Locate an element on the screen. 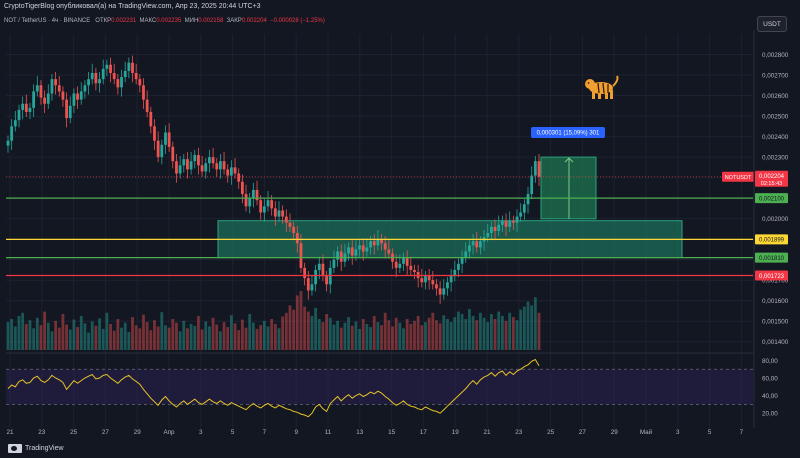 This screenshot has height=458, width=800. tradingview-brand: TradingView is located at coordinates (36, 448).